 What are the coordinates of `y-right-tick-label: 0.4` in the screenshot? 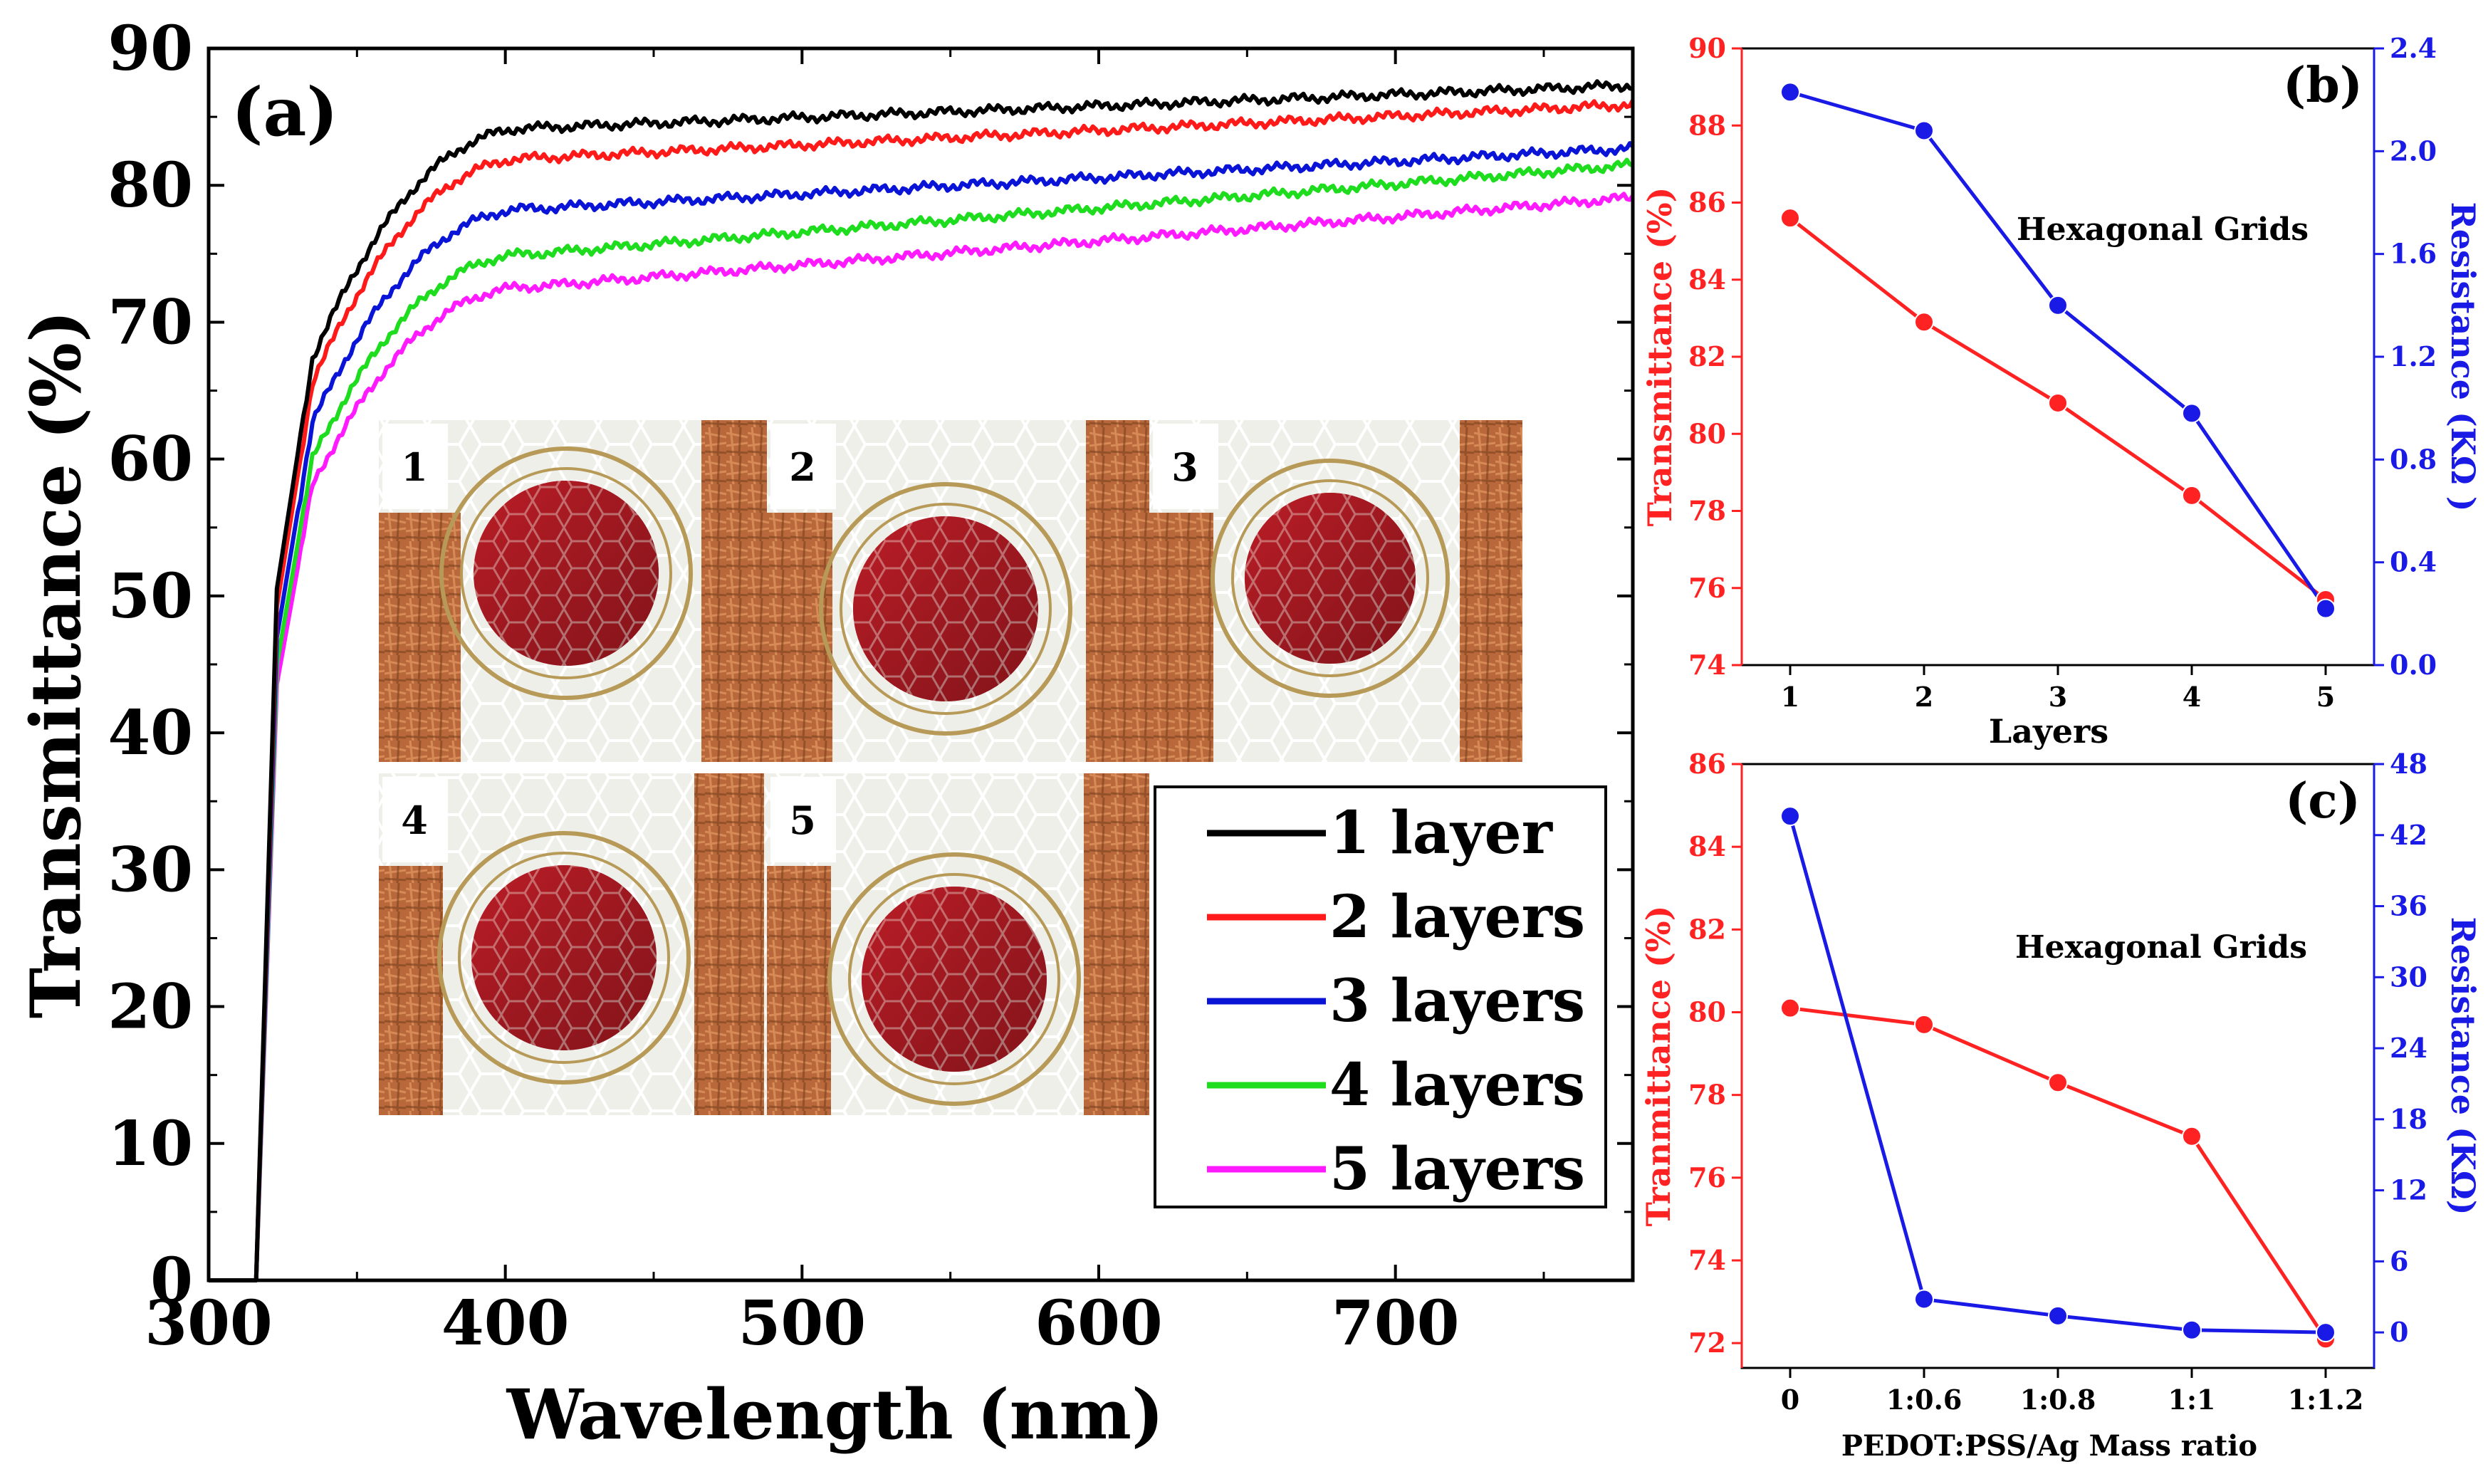 It's located at (2413, 562).